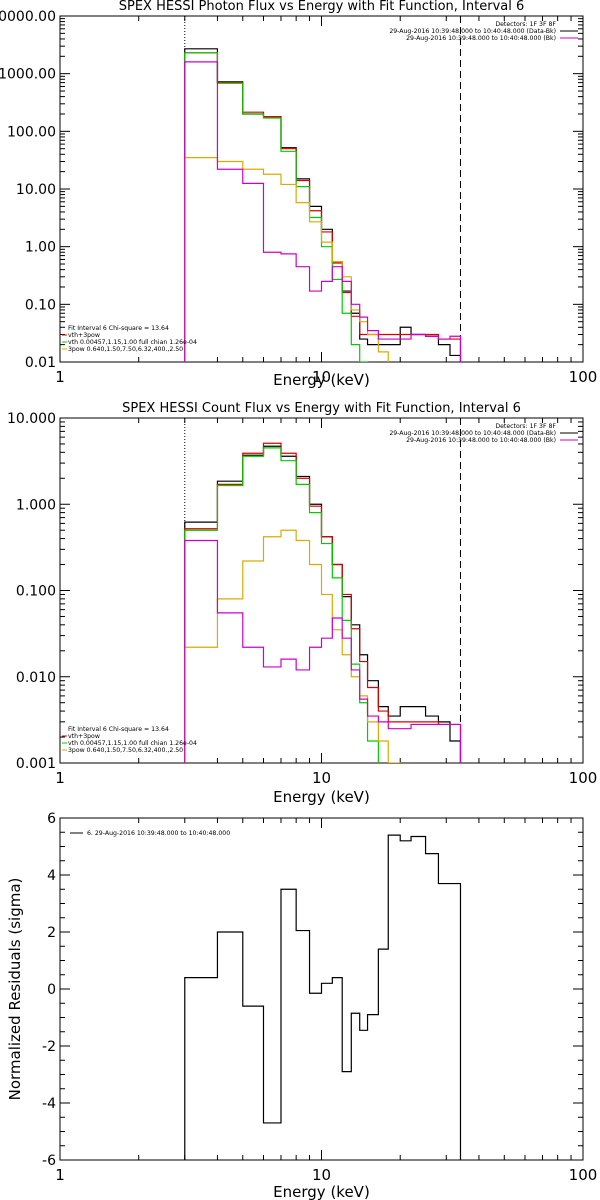 The image size is (600, 1200). Describe the element at coordinates (31, 132) in the screenshot. I see `y-tick-label: 100.00` at that location.